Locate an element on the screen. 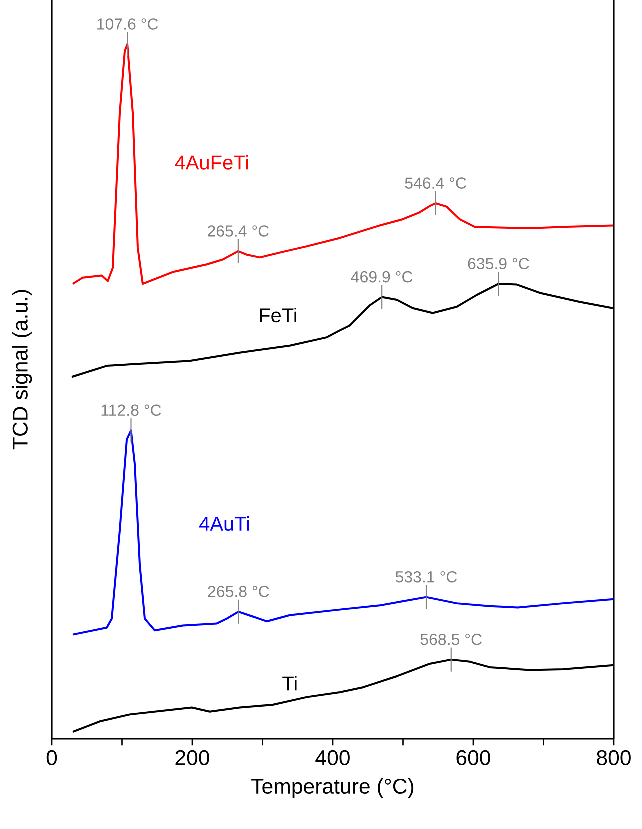  annotation: 568.5 °C is located at coordinates (451, 640).